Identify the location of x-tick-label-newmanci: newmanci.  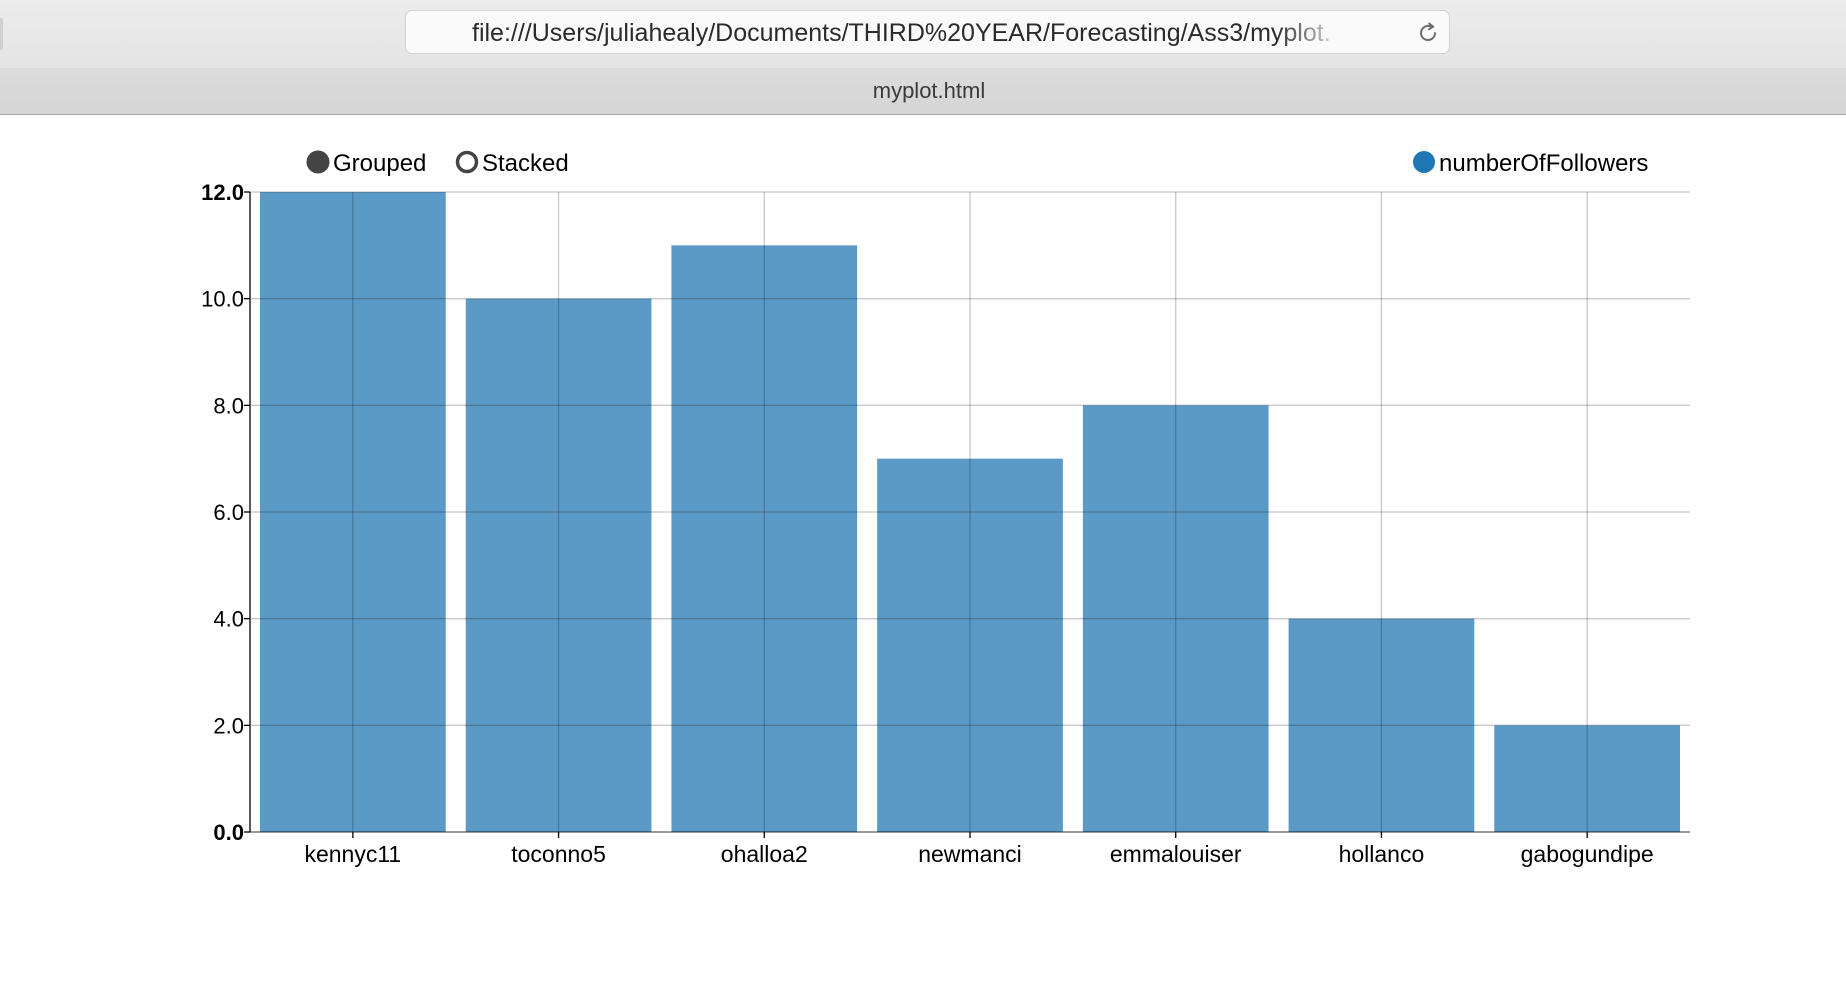
(970, 854).